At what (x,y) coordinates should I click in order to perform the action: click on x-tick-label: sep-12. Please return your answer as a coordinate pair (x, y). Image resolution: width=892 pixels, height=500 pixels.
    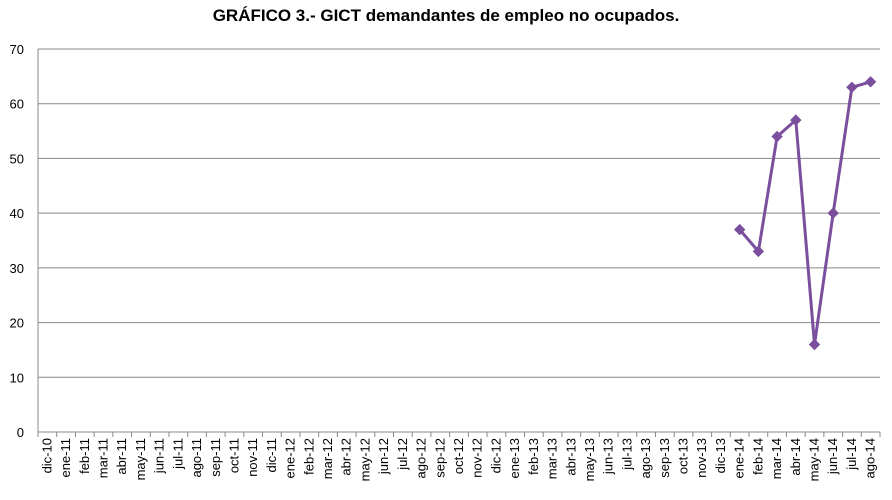
    Looking at the image, I should click on (439, 458).